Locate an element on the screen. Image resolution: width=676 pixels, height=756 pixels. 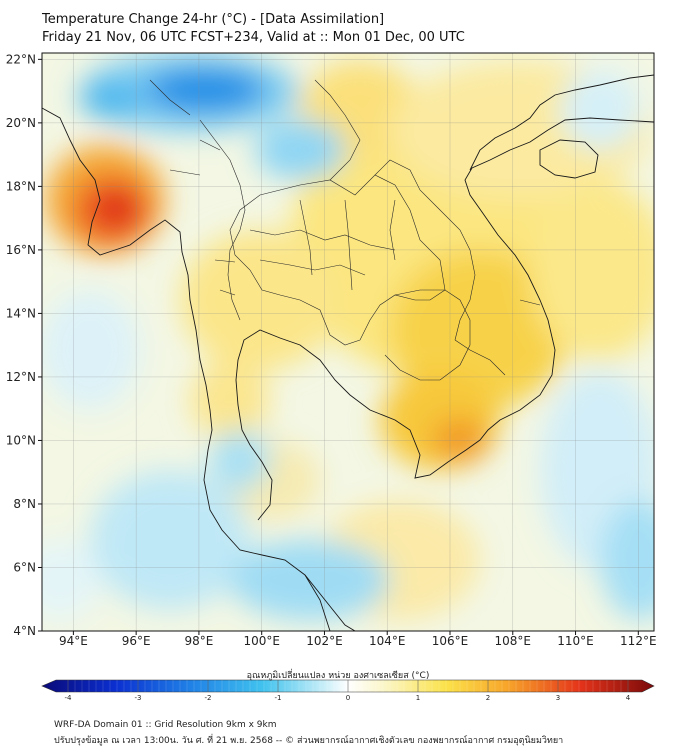
lon-label: 98°E is located at coordinates (198, 641).